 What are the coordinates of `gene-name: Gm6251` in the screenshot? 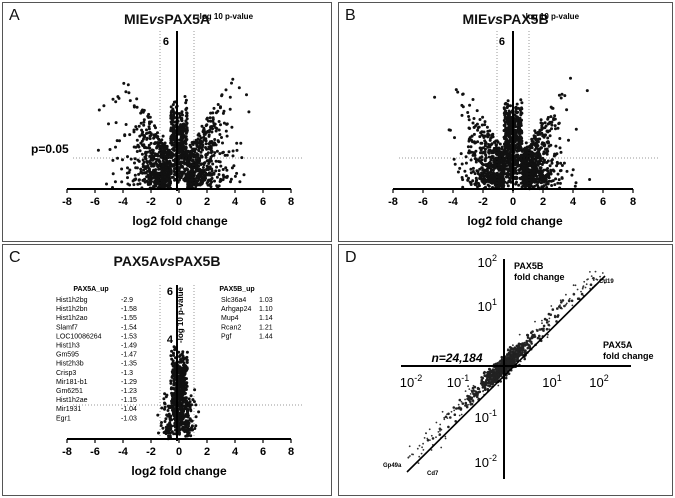 It's located at (69, 391).